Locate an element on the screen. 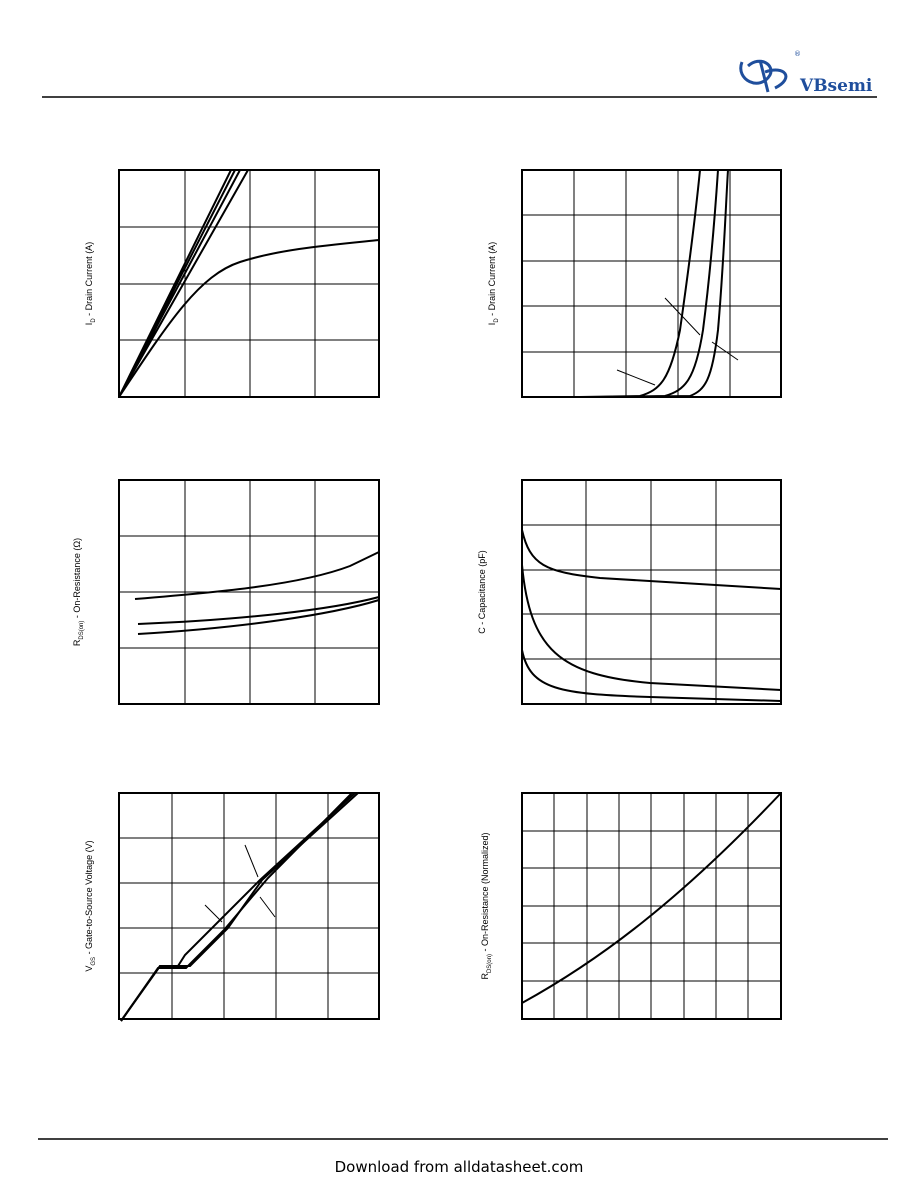  y-axis-label: RDS(on) - On-Resistance (Normalized) is located at coordinates (486, 905).